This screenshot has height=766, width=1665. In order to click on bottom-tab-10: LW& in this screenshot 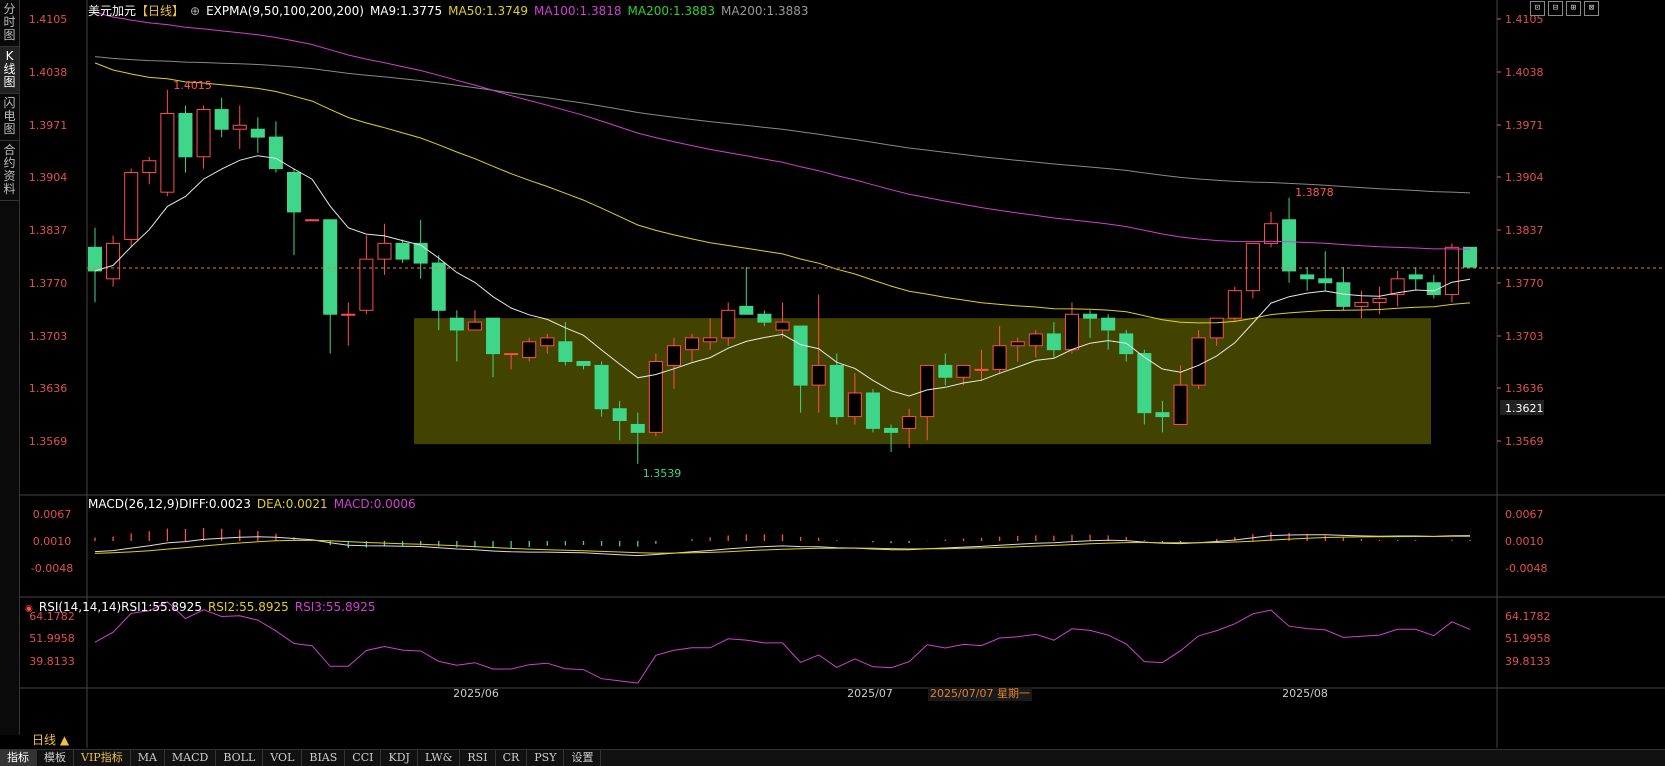, I will do `click(439, 758)`.